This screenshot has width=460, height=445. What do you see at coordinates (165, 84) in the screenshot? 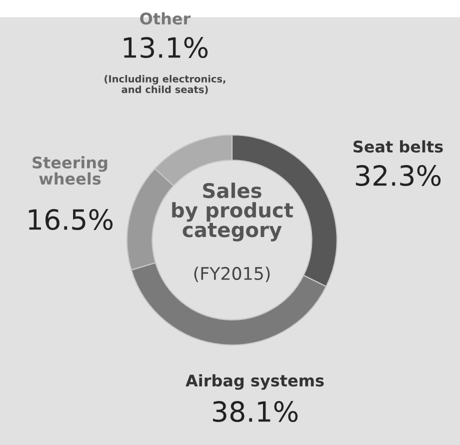
I see `text: (Including electronics, and child seats)` at bounding box center [165, 84].